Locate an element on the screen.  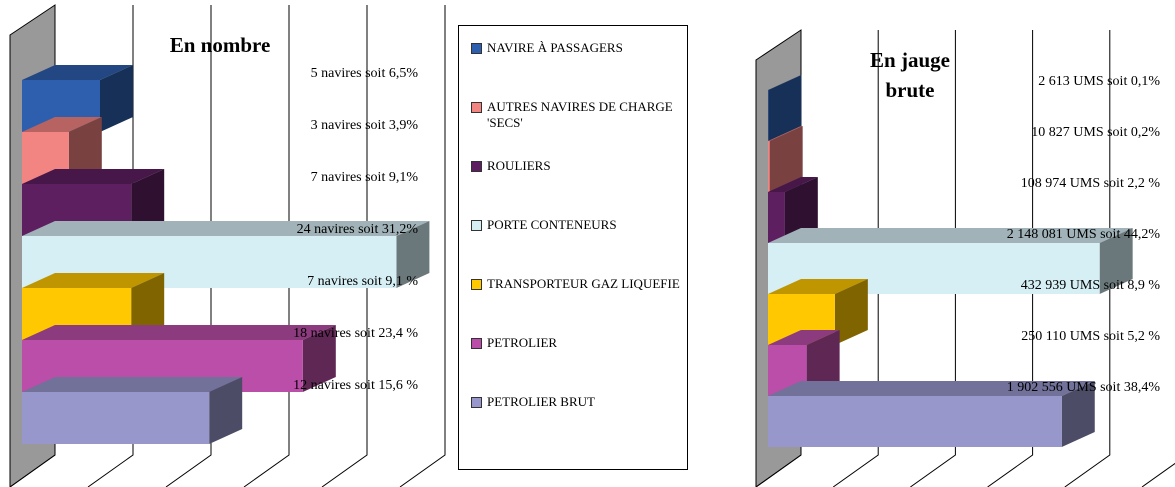
data-label: 432 939 UMS soit 8,9 % is located at coordinates (1091, 285).